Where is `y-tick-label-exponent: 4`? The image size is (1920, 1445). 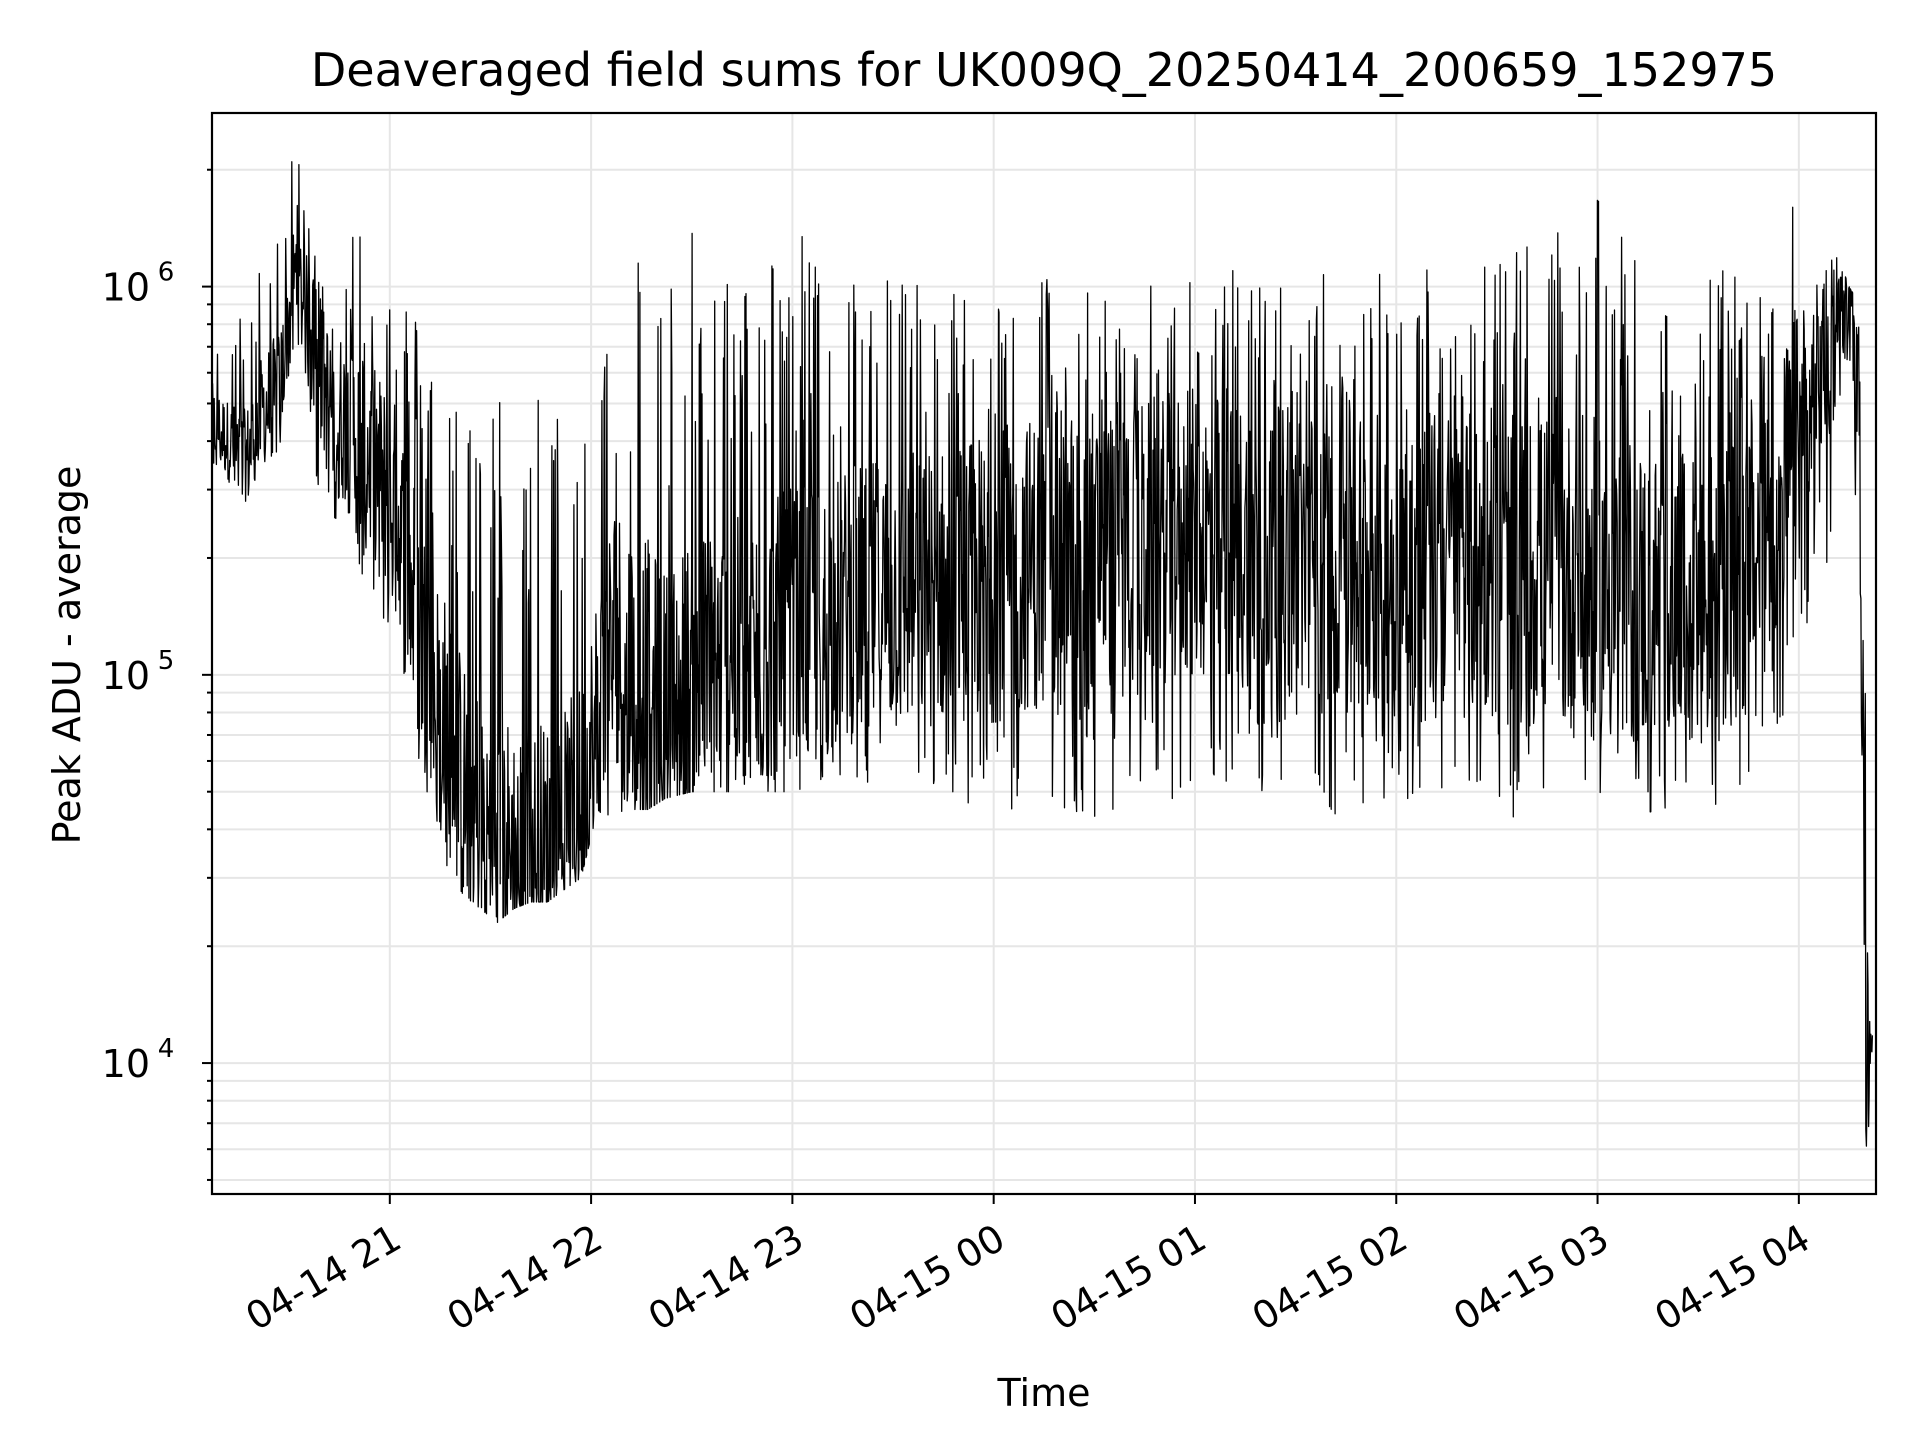 y-tick-label-exponent: 4 is located at coordinates (166, 1049).